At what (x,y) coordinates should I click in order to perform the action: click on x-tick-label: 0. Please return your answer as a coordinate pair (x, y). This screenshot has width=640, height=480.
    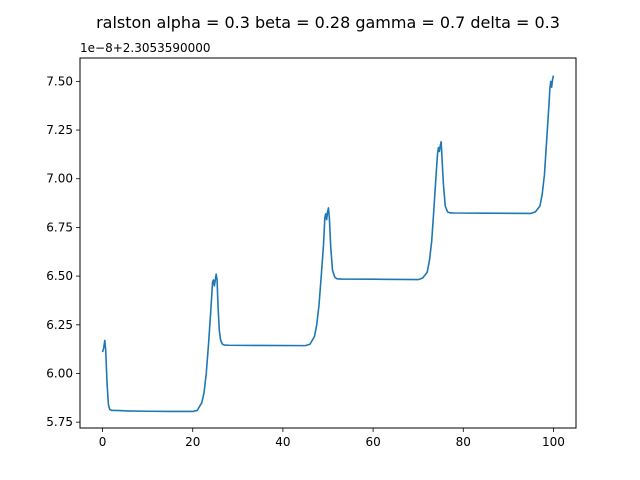
    Looking at the image, I should click on (103, 442).